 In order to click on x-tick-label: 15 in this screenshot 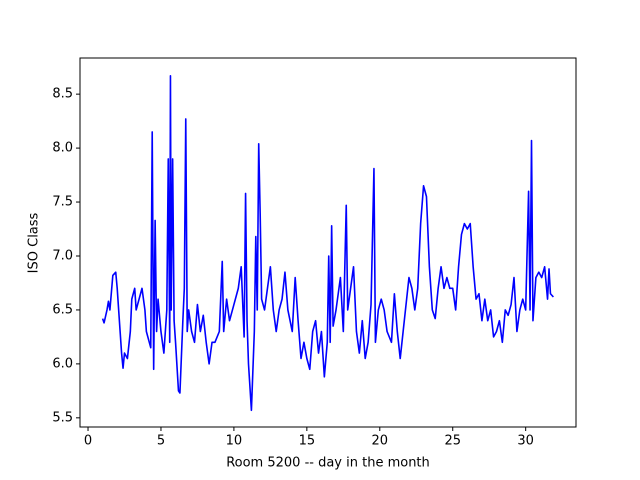, I will do `click(307, 441)`.